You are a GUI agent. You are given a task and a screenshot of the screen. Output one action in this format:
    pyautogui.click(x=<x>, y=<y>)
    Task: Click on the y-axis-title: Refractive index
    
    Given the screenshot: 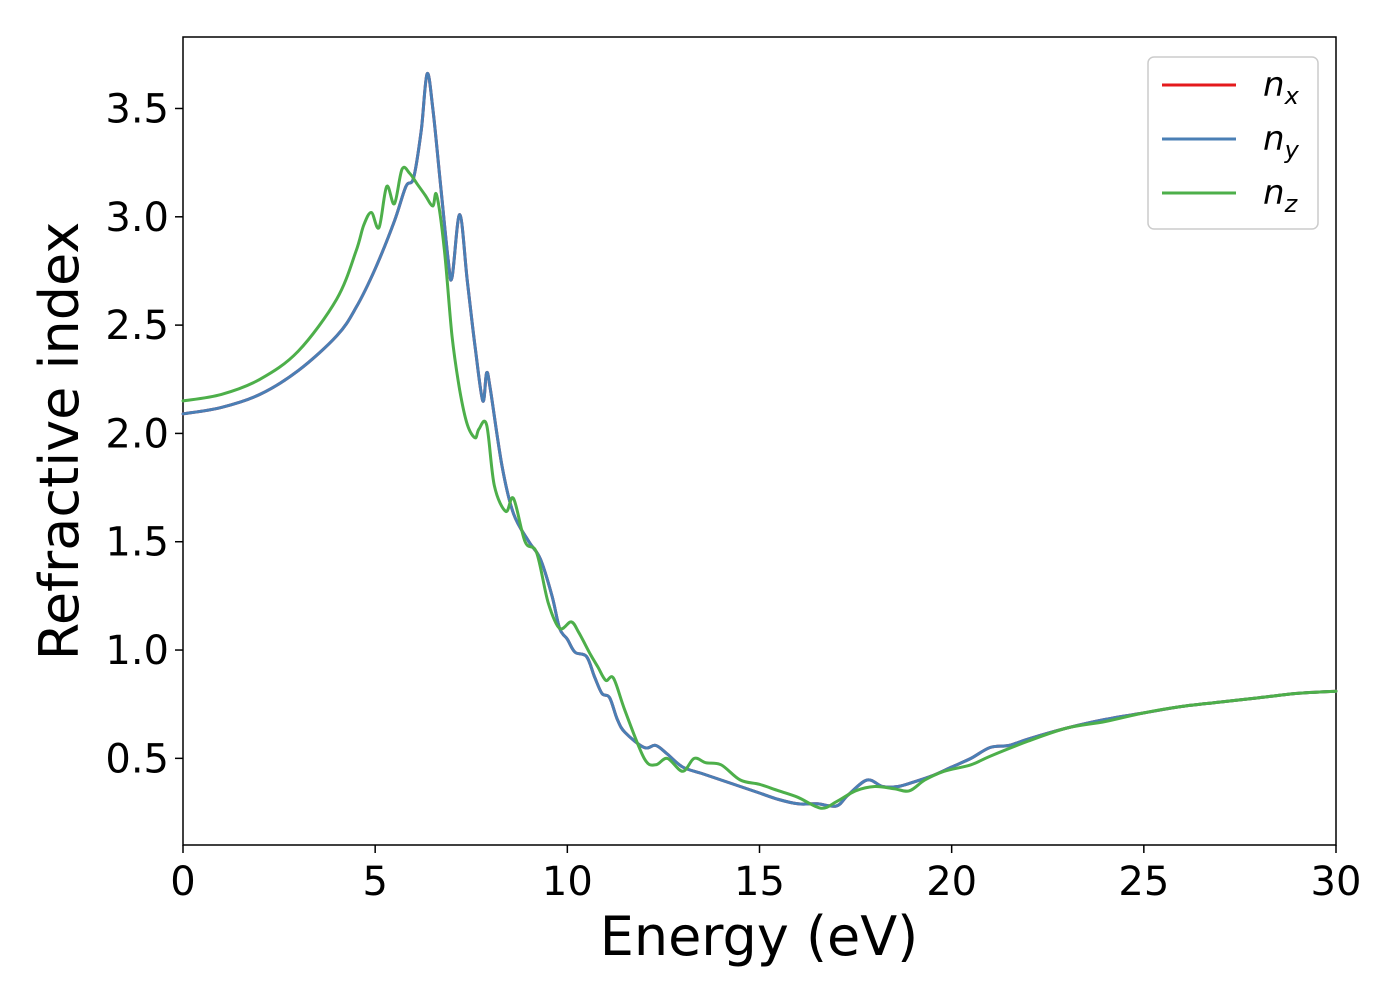 What is the action you would take?
    pyautogui.click(x=59, y=441)
    